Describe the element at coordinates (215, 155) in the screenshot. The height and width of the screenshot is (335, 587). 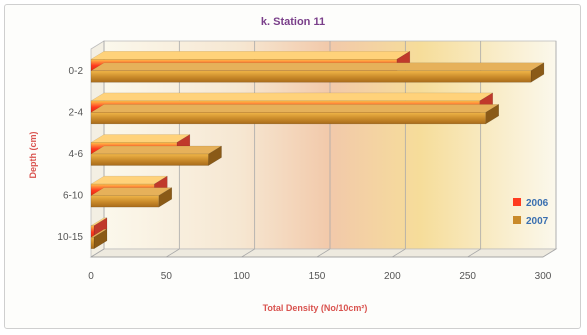
I see `bar-end` at that location.